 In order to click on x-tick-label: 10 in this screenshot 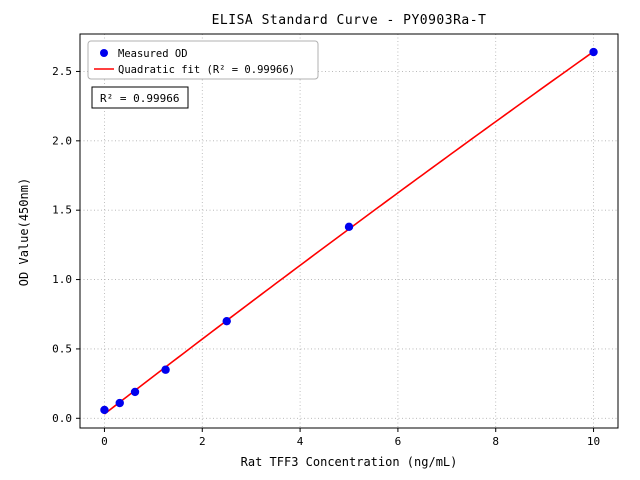, I will do `click(593, 441)`.